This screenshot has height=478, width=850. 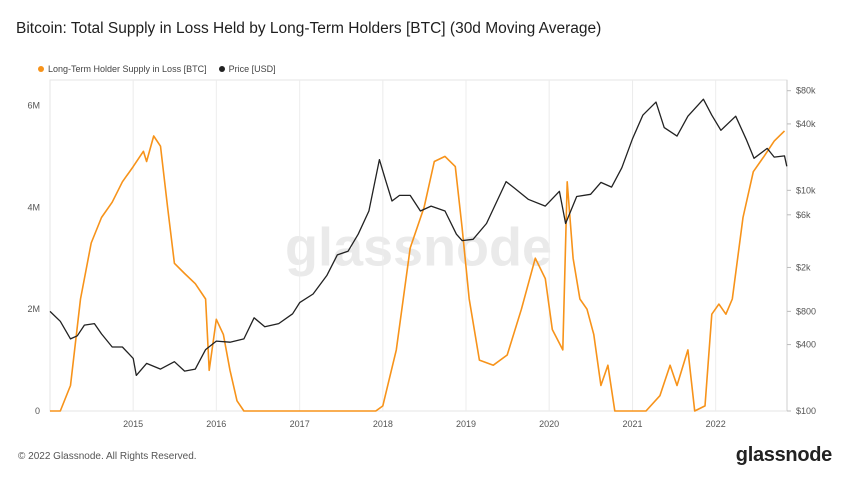 I want to click on x-tick-label: 2017, so click(x=300, y=424).